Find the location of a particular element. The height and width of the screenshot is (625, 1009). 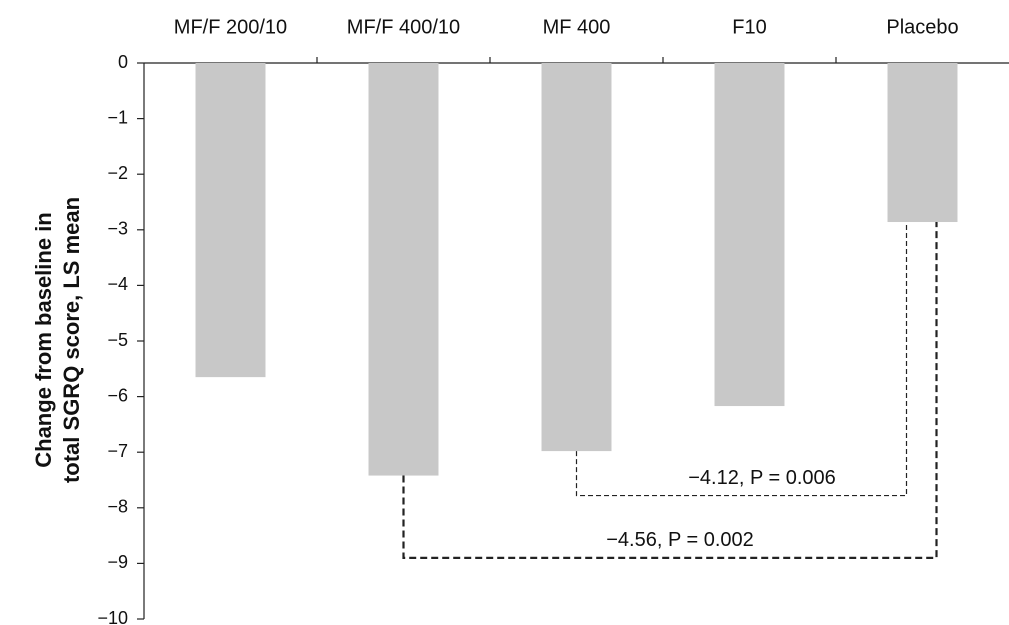

comparison-label: −4.12, P = 0.006 is located at coordinates (762, 478).